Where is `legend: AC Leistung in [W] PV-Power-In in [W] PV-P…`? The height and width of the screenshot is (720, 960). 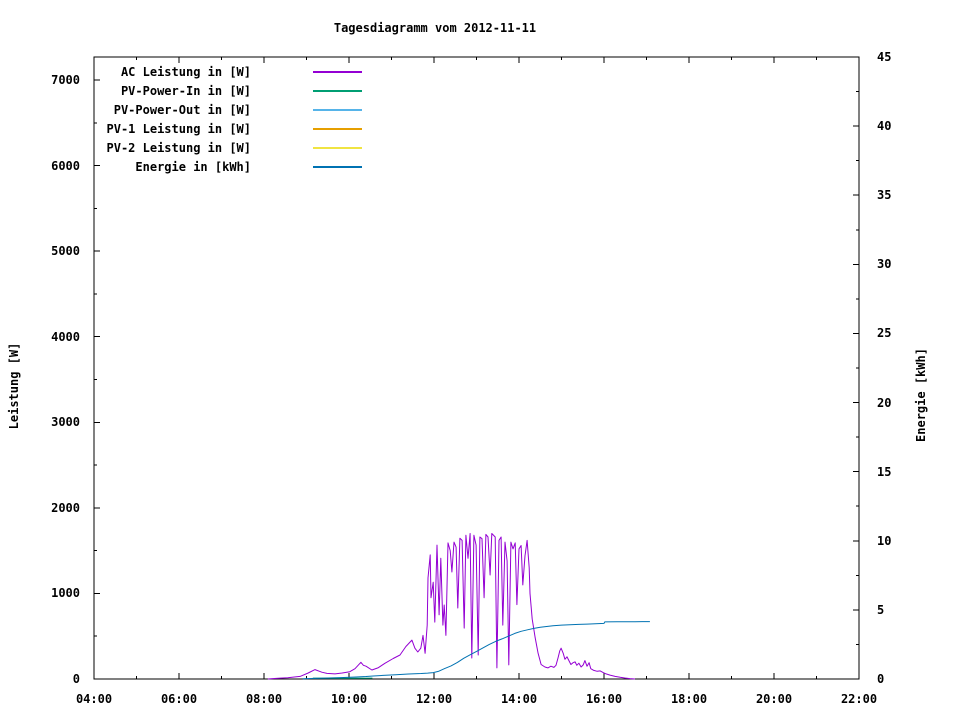
legend: AC Leistung in [W] PV-Power-In in [W] PV-P… is located at coordinates (229, 119).